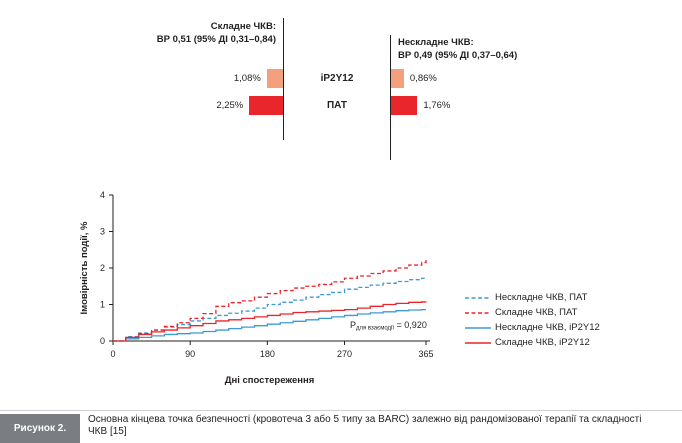 This screenshot has width=682, height=443. I want to click on legend-label: Нескладне ЧКВ, ПАТ, so click(541, 297).